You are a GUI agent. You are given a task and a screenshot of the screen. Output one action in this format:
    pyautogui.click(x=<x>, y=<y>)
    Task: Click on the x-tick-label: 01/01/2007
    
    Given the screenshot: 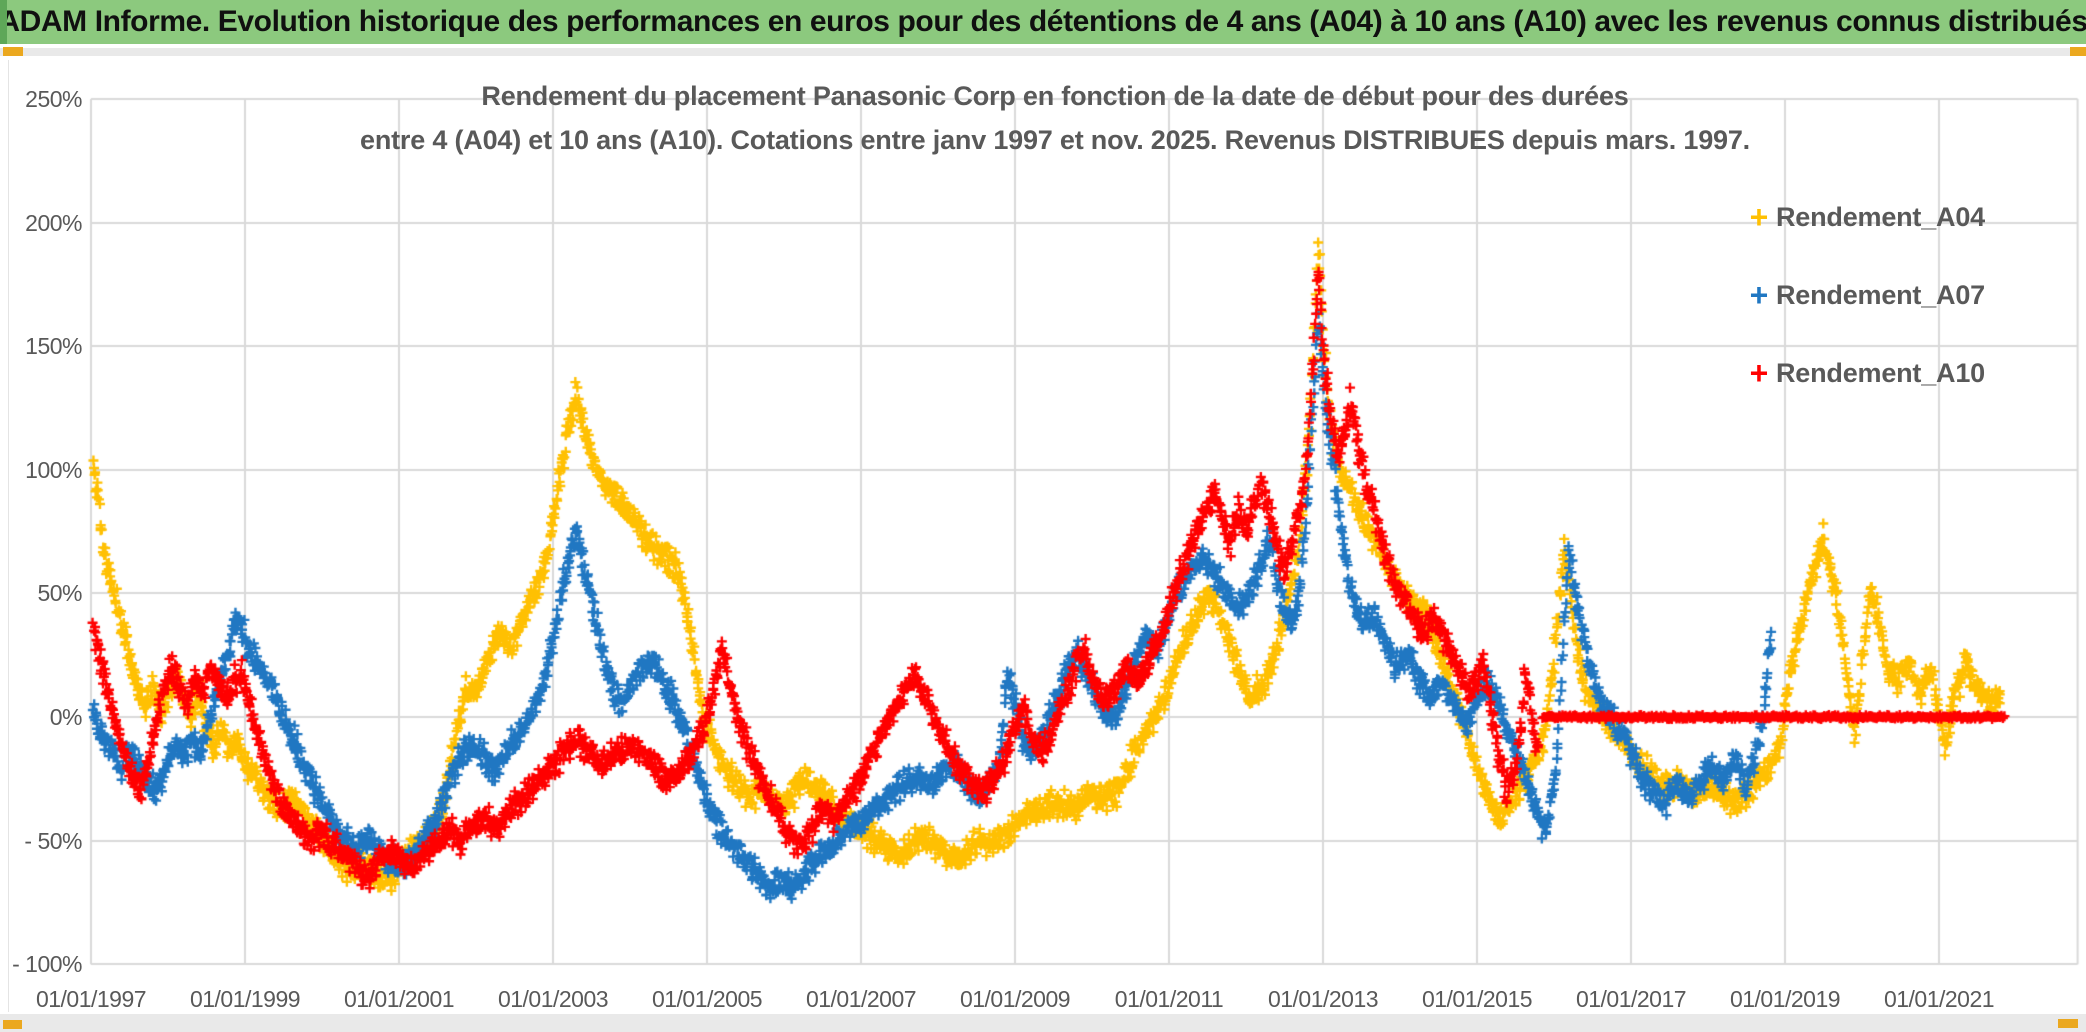 What is the action you would take?
    pyautogui.click(x=861, y=999)
    